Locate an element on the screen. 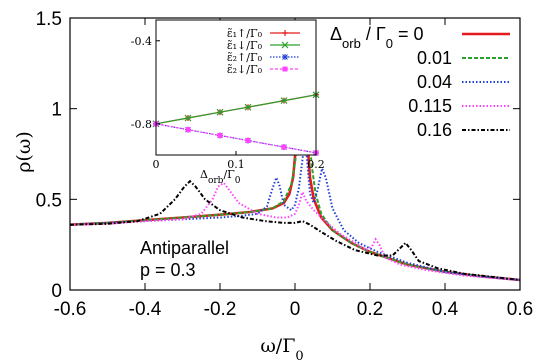  x-tick-label: 0 is located at coordinates (295, 309).